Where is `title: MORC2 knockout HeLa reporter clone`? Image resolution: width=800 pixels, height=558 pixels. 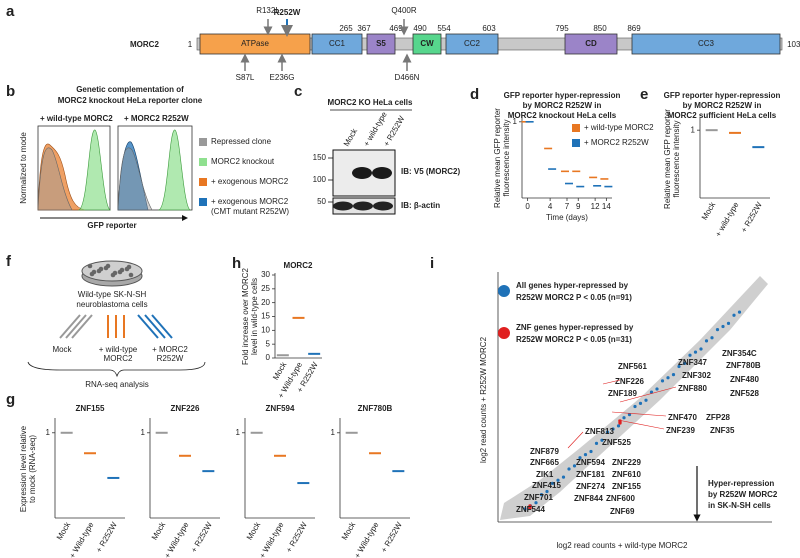 title: MORC2 knockout HeLa reporter clone is located at coordinates (130, 100).